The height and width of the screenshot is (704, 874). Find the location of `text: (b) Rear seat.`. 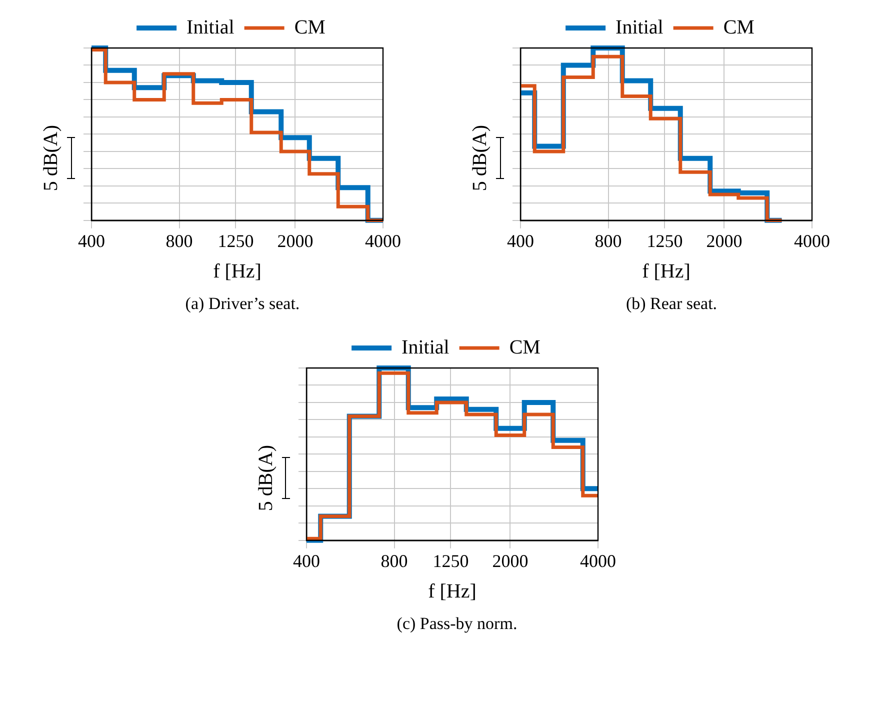

text: (b) Rear seat. is located at coordinates (672, 304).